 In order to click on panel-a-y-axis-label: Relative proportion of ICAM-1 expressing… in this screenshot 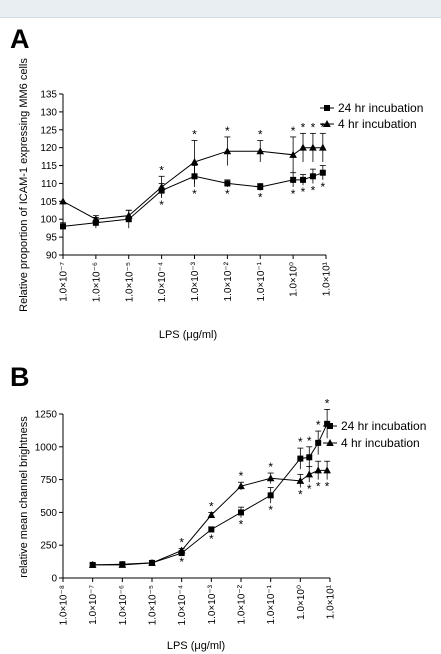, I will do `click(24, 185)`.